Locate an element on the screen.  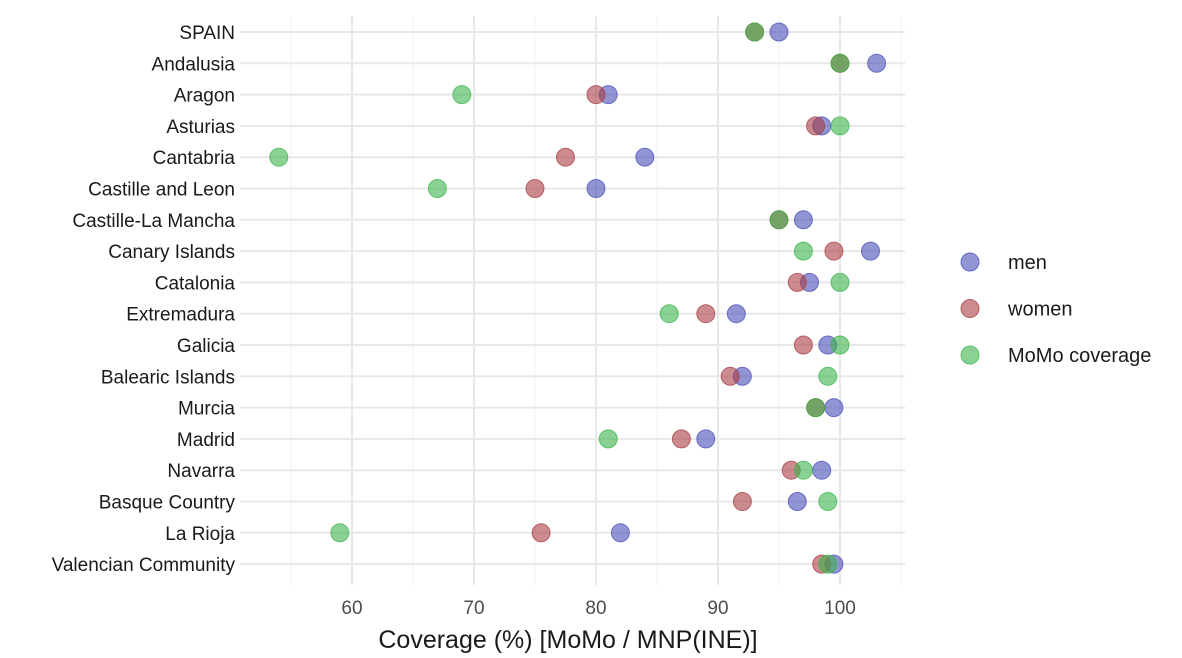
y-tick-label: Madrid is located at coordinates (206, 440).